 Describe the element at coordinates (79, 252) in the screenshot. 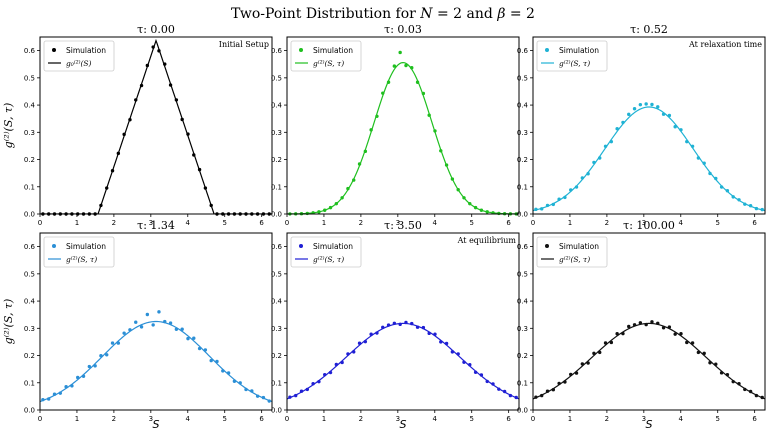

I see `legend-box` at that location.